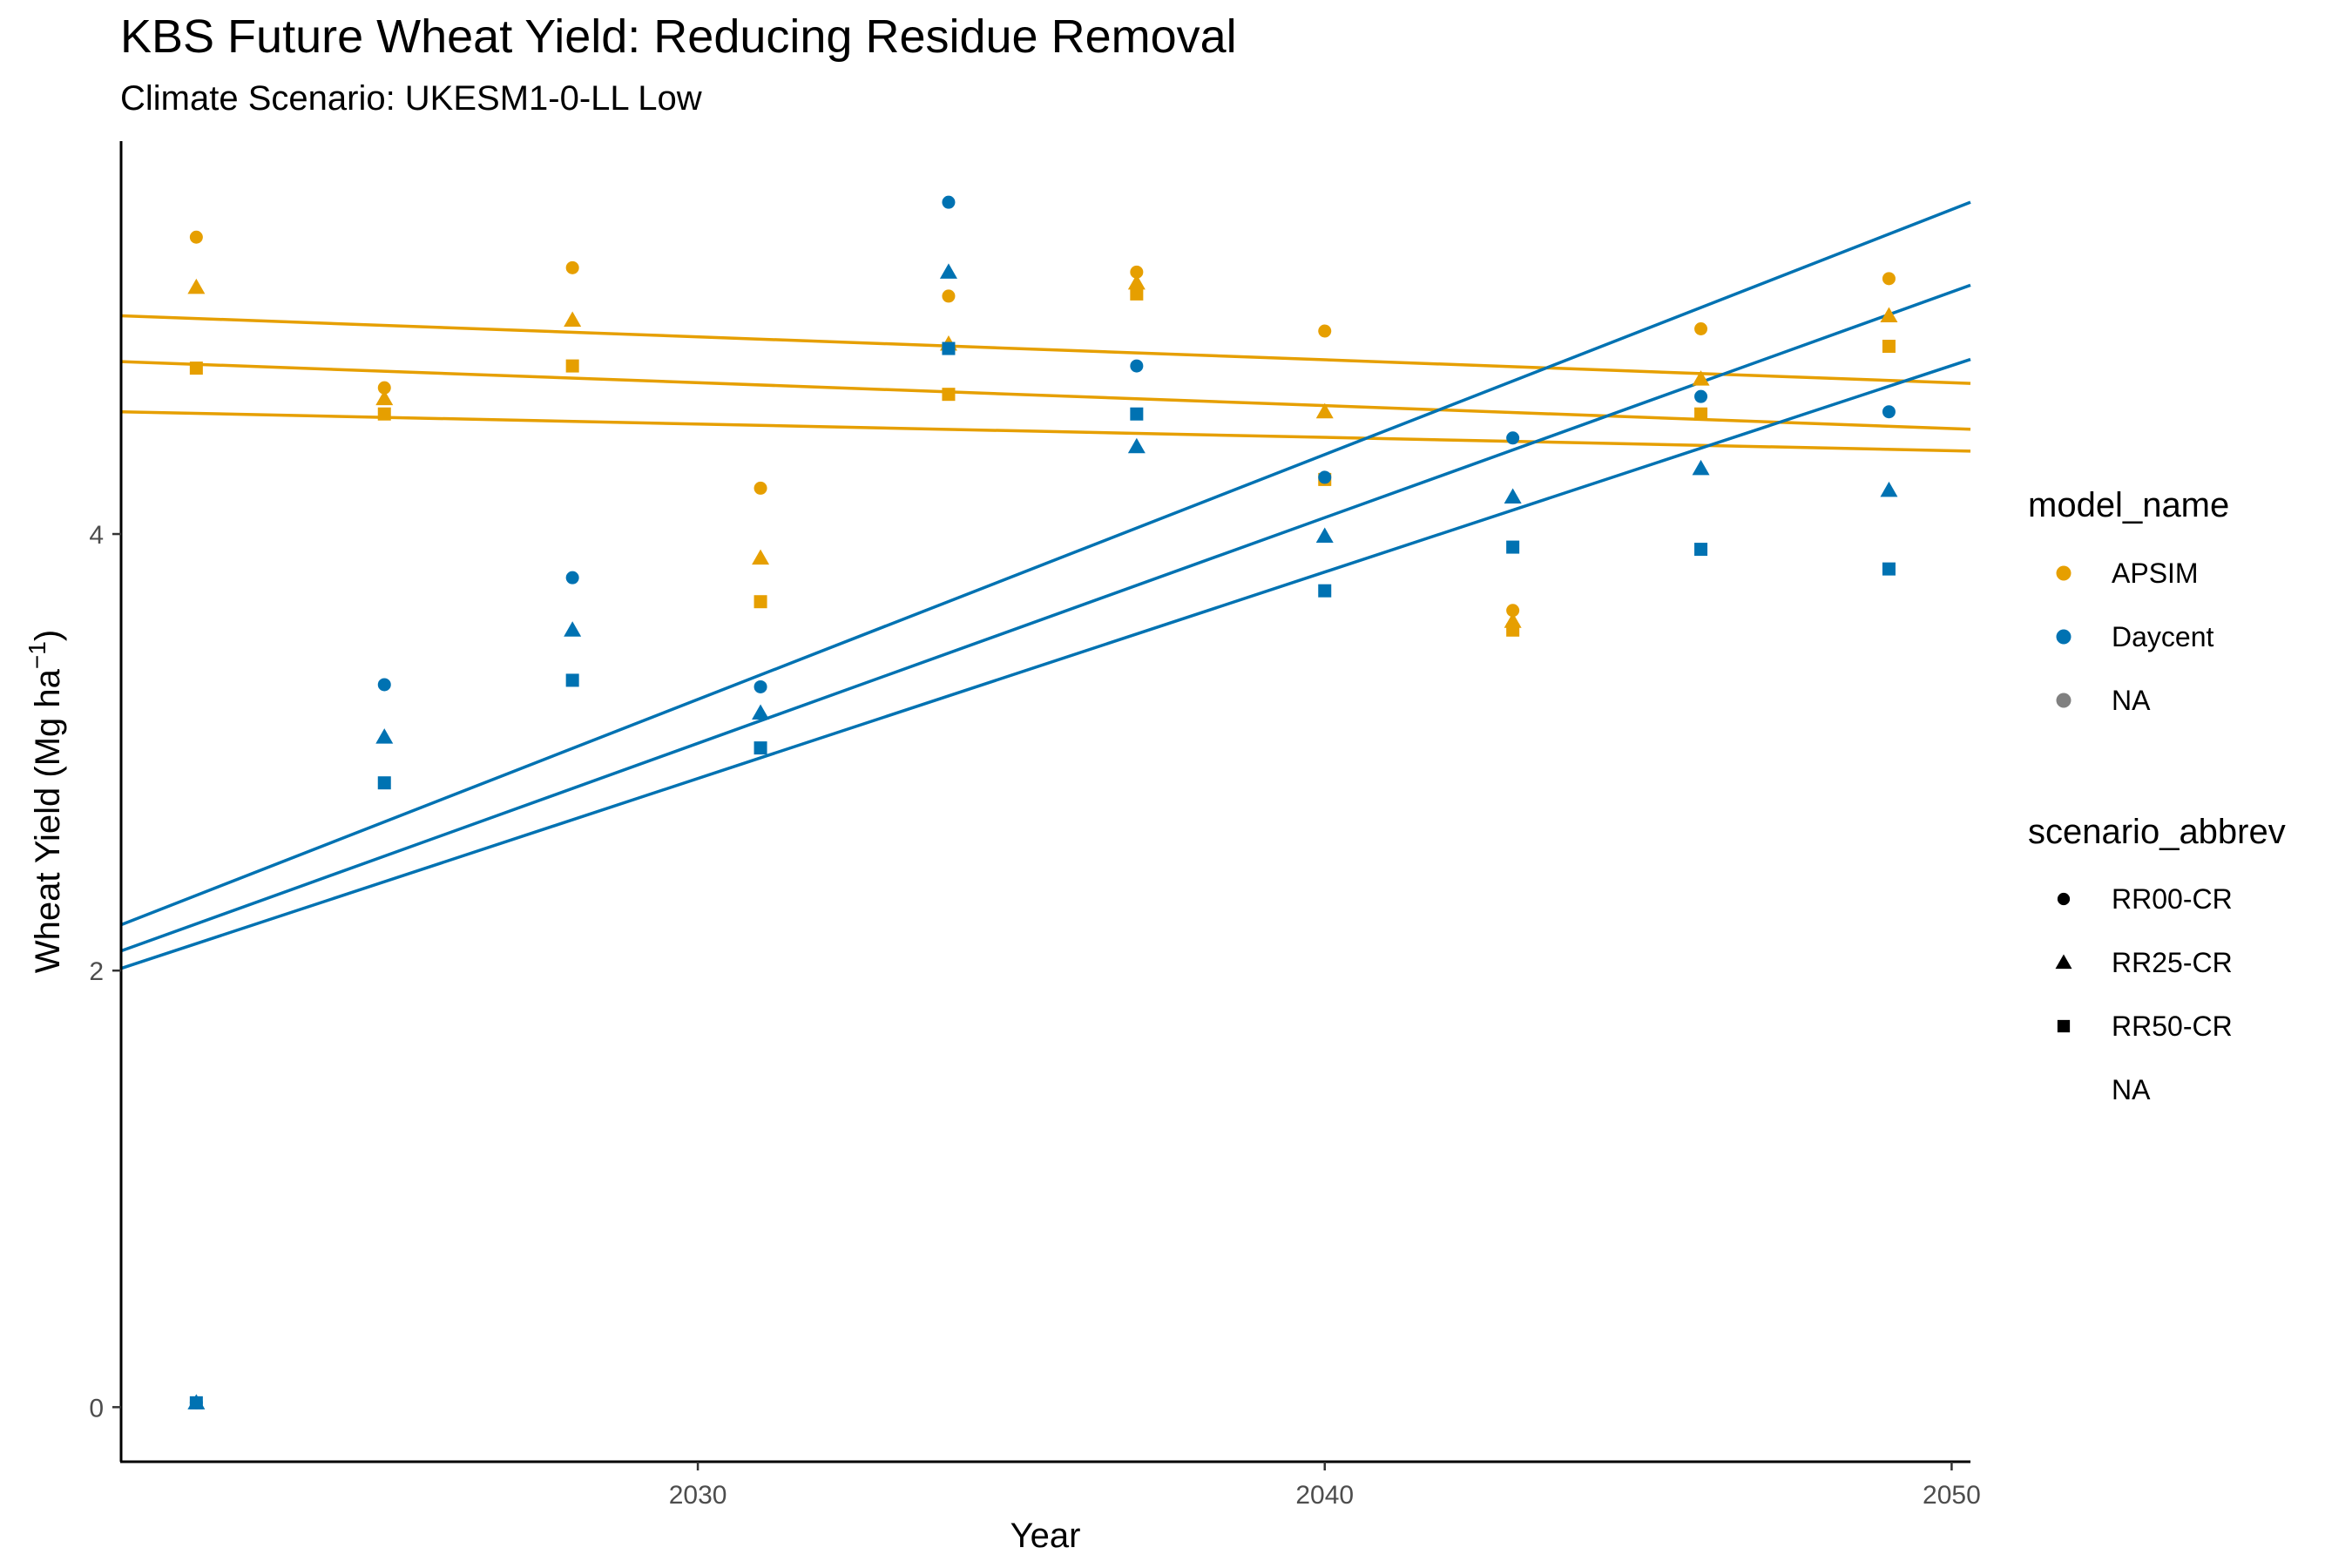 The height and width of the screenshot is (1568, 2352). I want to click on y-axis-title-main: Wheat Yield (Mg ha, so click(48, 820).